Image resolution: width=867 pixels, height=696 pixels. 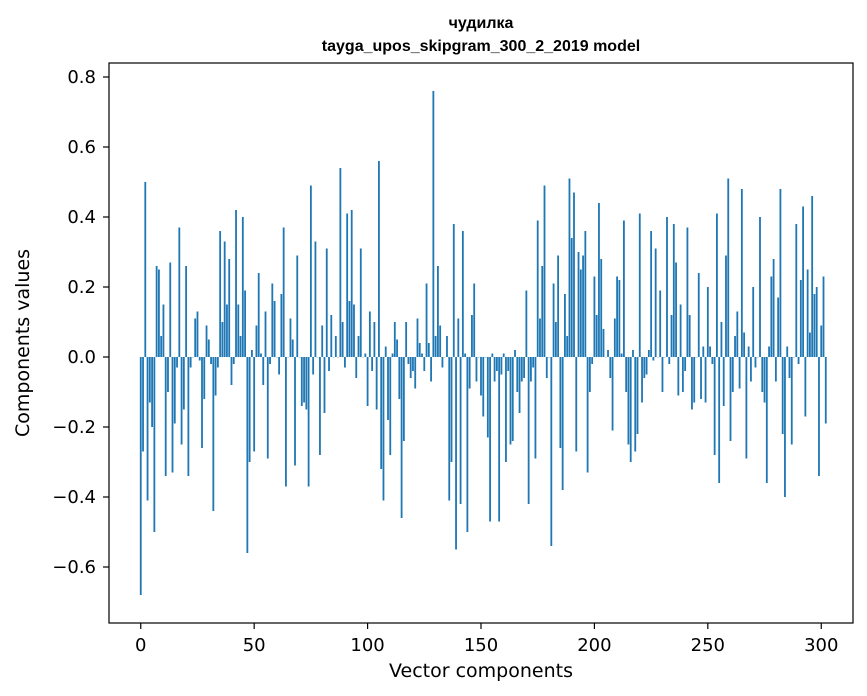 What do you see at coordinates (367, 645) in the screenshot?
I see `x-tick-label: 100` at bounding box center [367, 645].